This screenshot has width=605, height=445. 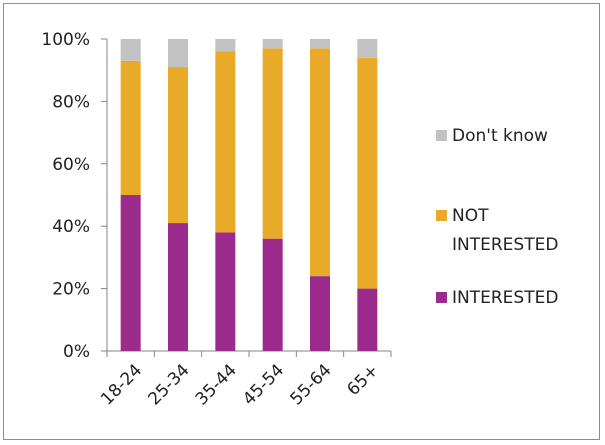 I want to click on x-tick-label: 18-24, so click(x=121, y=384).